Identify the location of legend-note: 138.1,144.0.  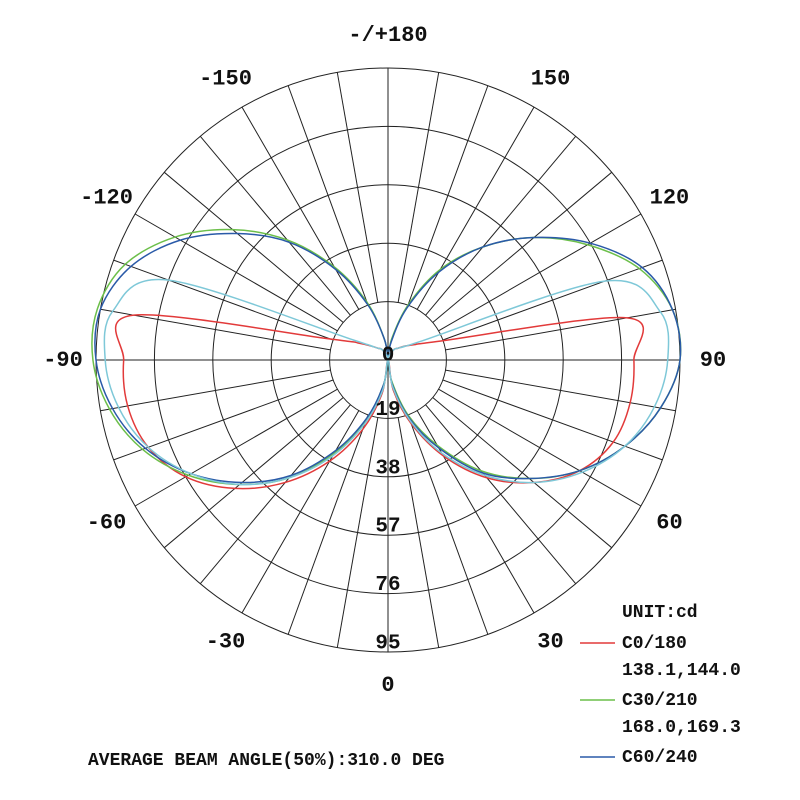
(681, 671).